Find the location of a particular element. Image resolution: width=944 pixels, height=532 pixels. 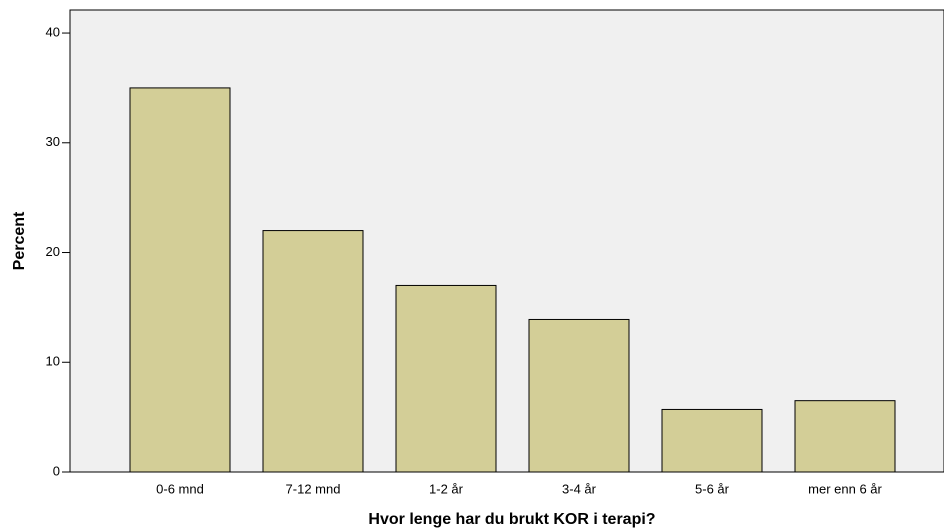

x-tick-label: 3-4 år is located at coordinates (579, 488).